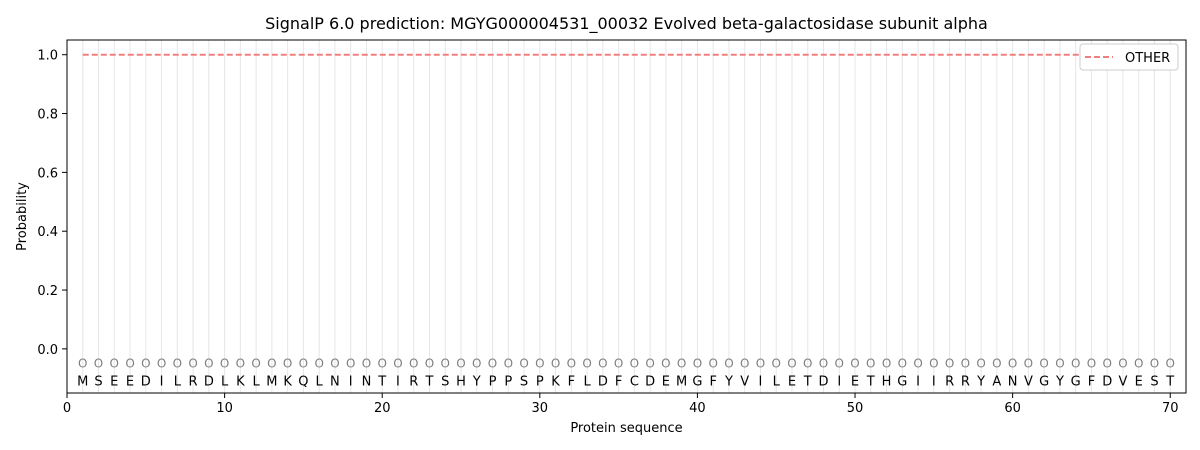 The image size is (1200, 450). What do you see at coordinates (697, 408) in the screenshot?
I see `x-tick-label: 40` at bounding box center [697, 408].